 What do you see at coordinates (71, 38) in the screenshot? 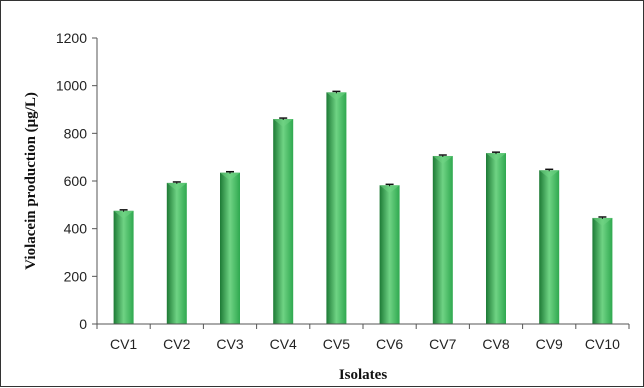
I see `y-tick-label: 1200` at bounding box center [71, 38].